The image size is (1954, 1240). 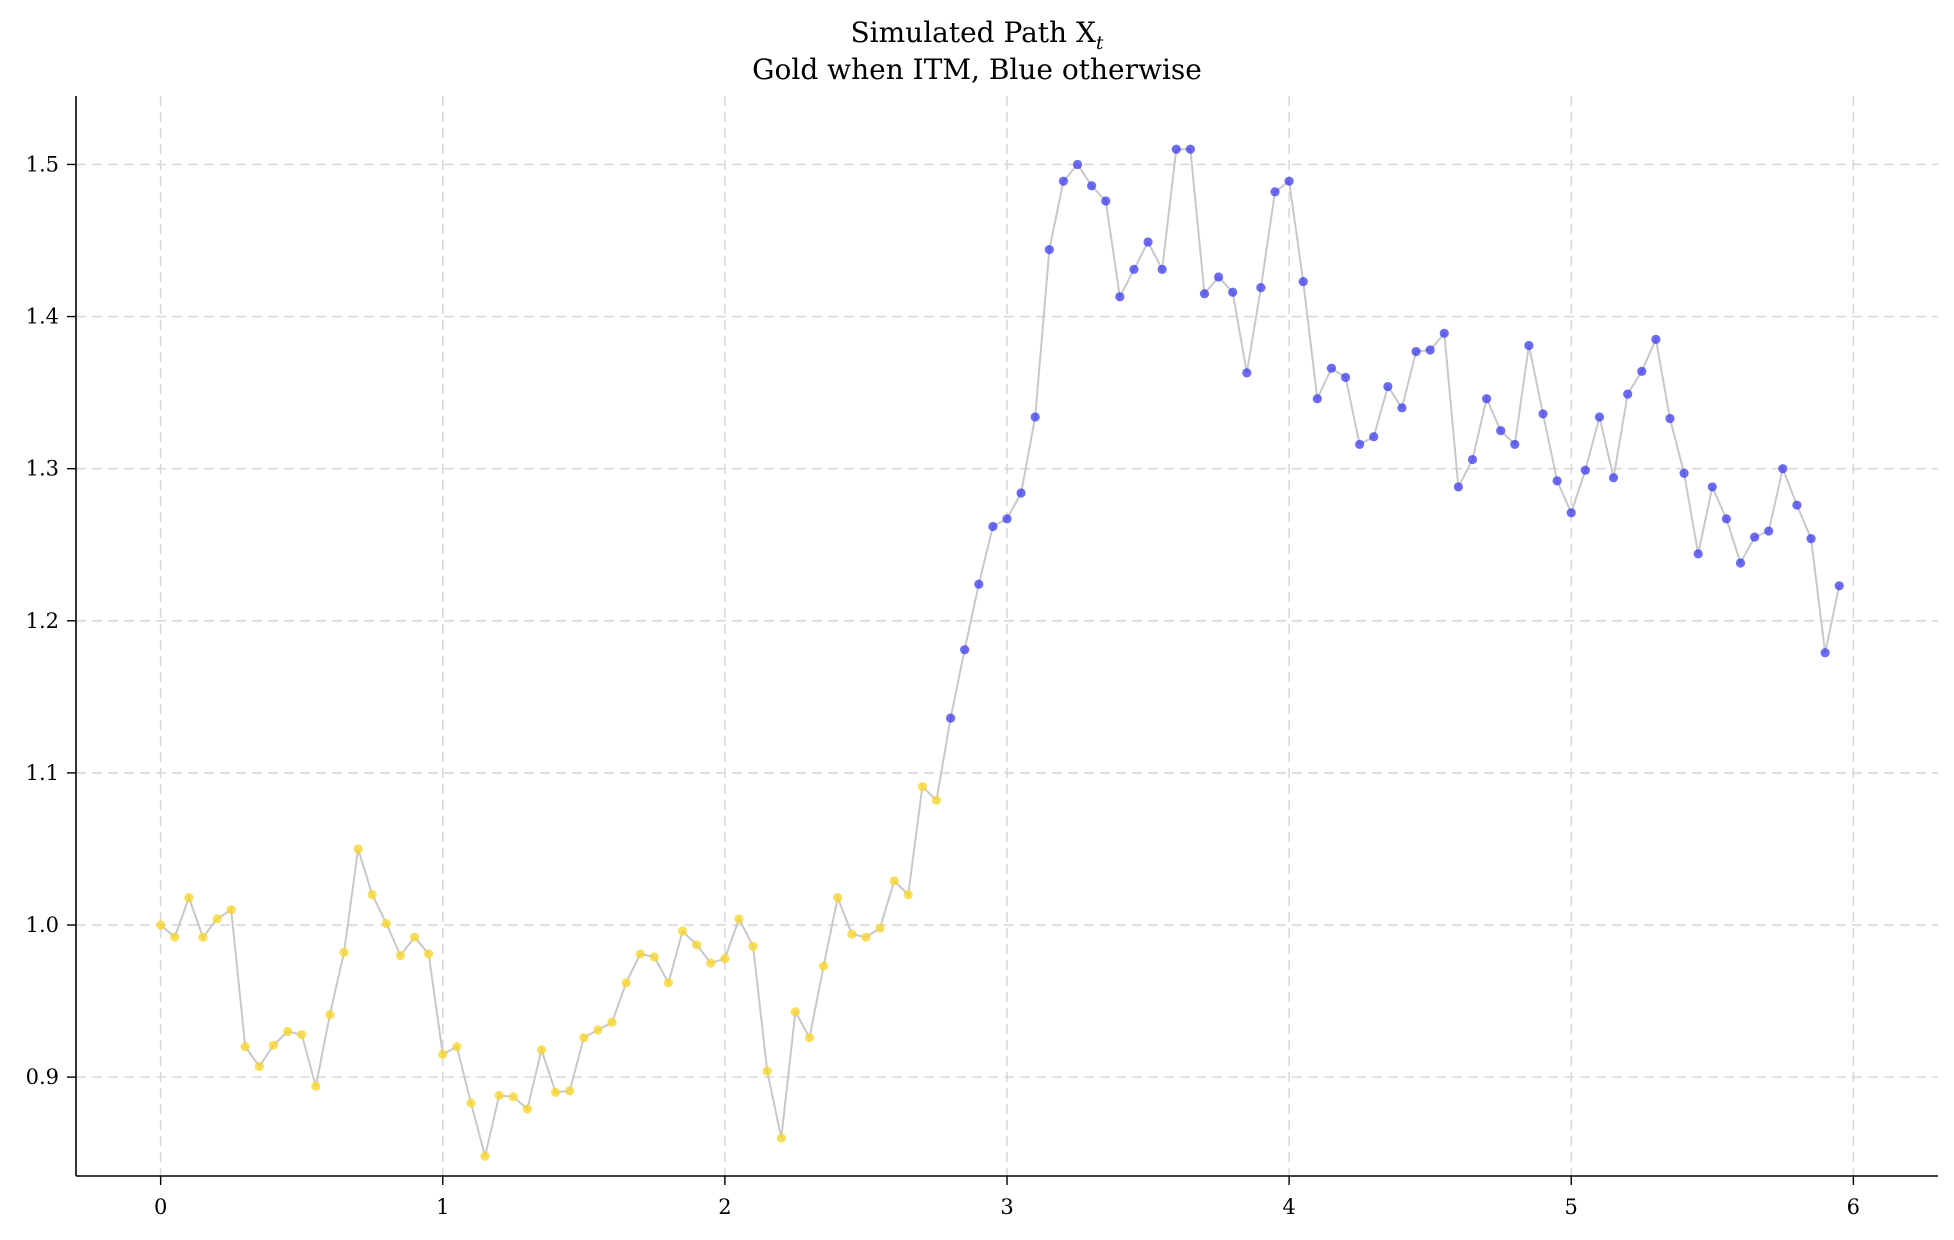 I want to click on x-tick-label: 0, so click(x=160, y=1207).